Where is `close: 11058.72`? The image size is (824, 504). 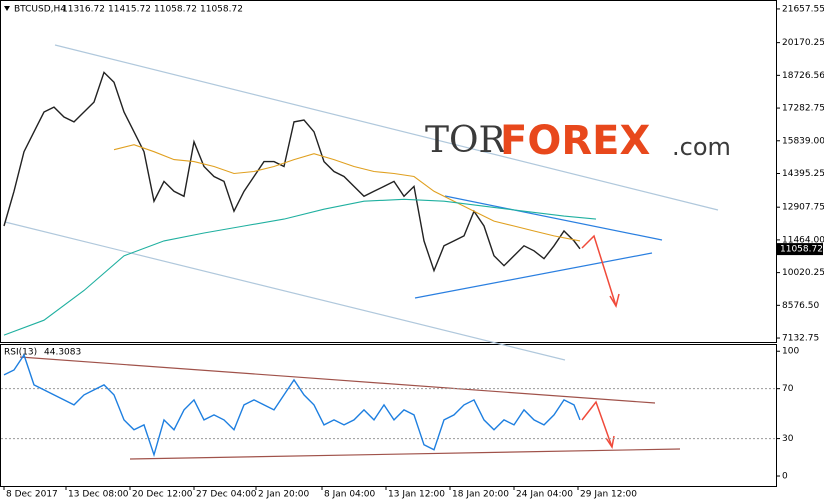
close: 11058.72 is located at coordinates (221, 10).